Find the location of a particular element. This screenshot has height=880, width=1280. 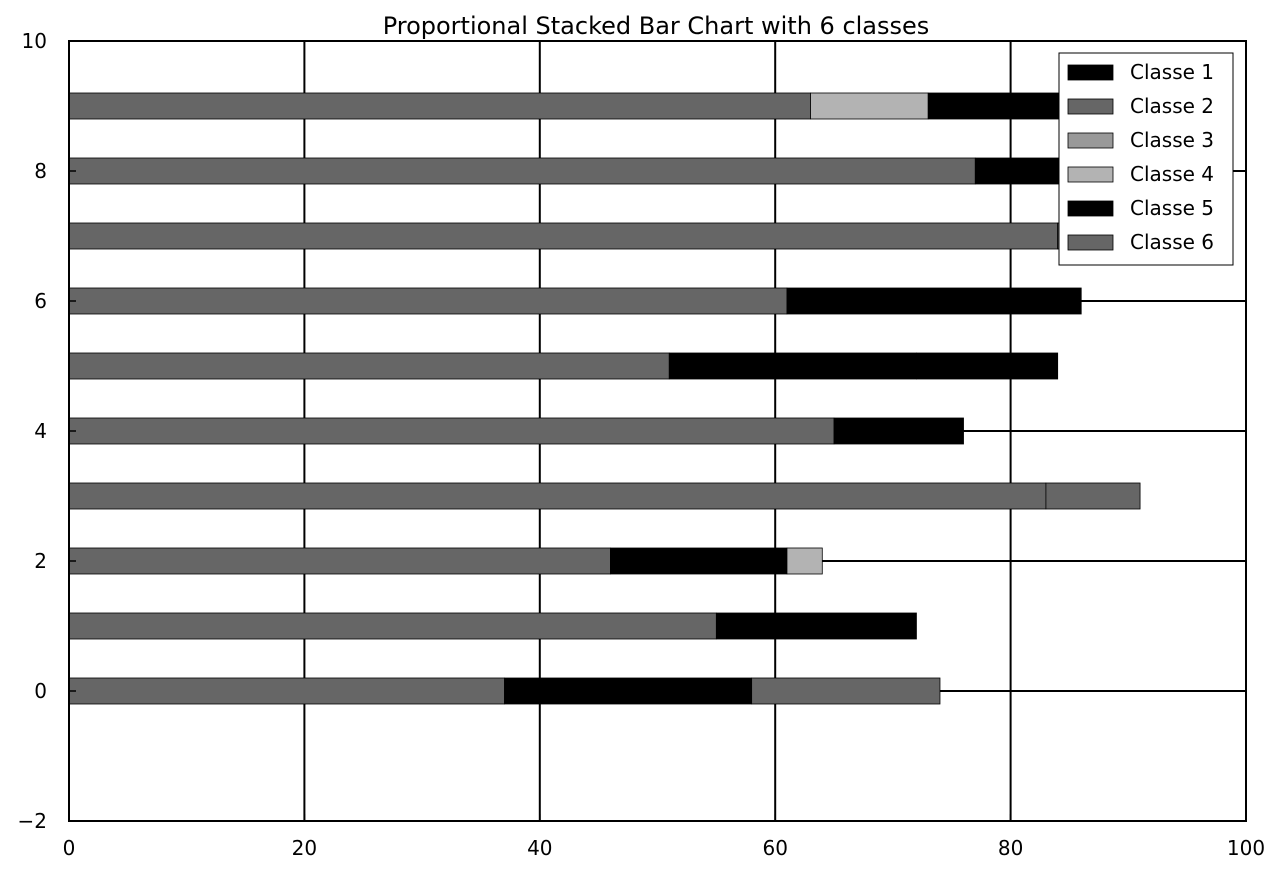

y-tick-label: −2 is located at coordinates (32, 821).